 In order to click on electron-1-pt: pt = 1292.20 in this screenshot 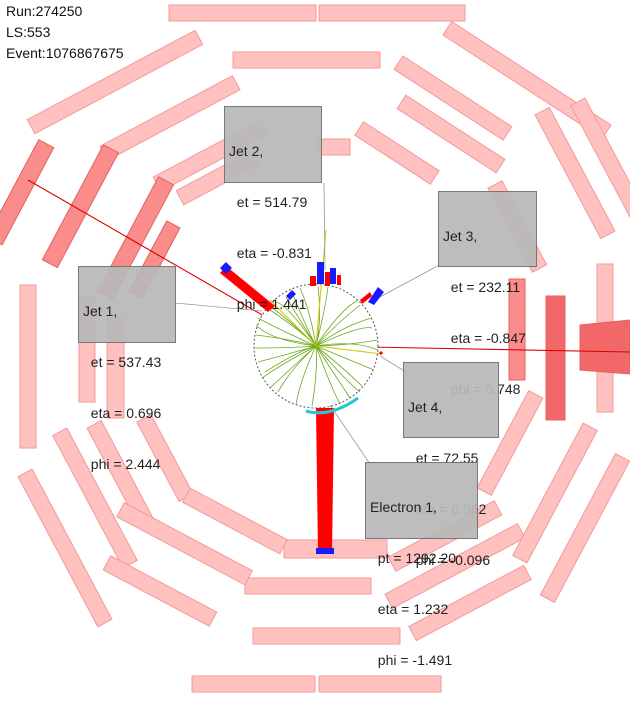, I will do `click(413, 558)`.